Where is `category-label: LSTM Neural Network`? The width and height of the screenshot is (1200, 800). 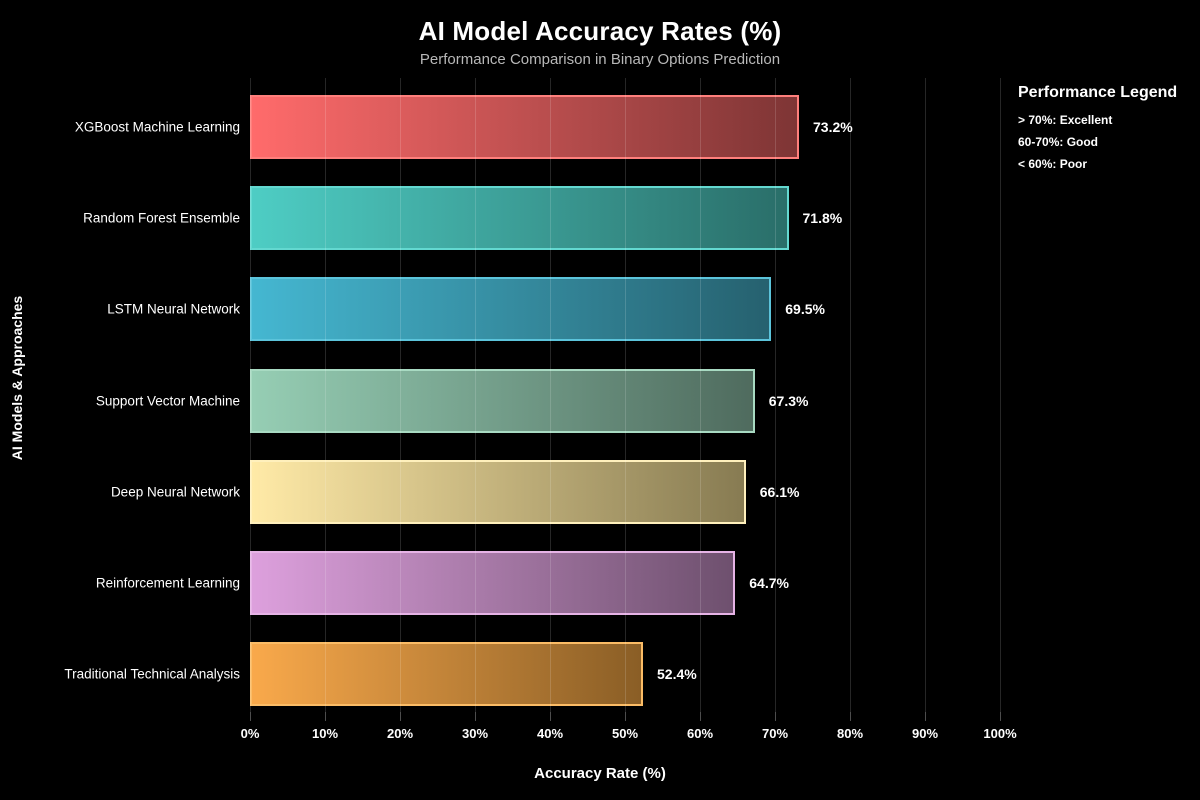 category-label: LSTM Neural Network is located at coordinates (173, 309).